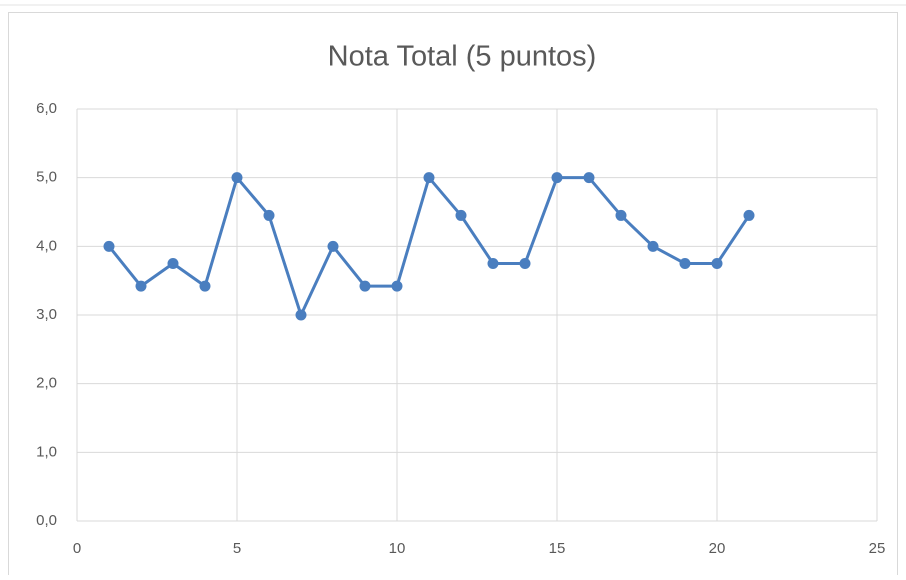  What do you see at coordinates (77, 548) in the screenshot?
I see `x-tick-label: 0` at bounding box center [77, 548].